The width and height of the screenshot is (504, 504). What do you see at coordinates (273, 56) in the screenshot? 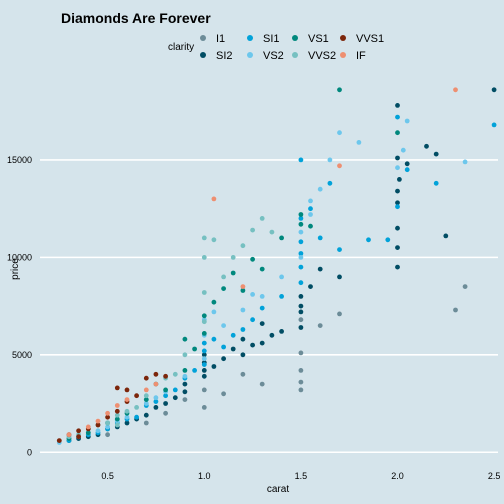
I see `legend-label: VS2` at bounding box center [273, 56].